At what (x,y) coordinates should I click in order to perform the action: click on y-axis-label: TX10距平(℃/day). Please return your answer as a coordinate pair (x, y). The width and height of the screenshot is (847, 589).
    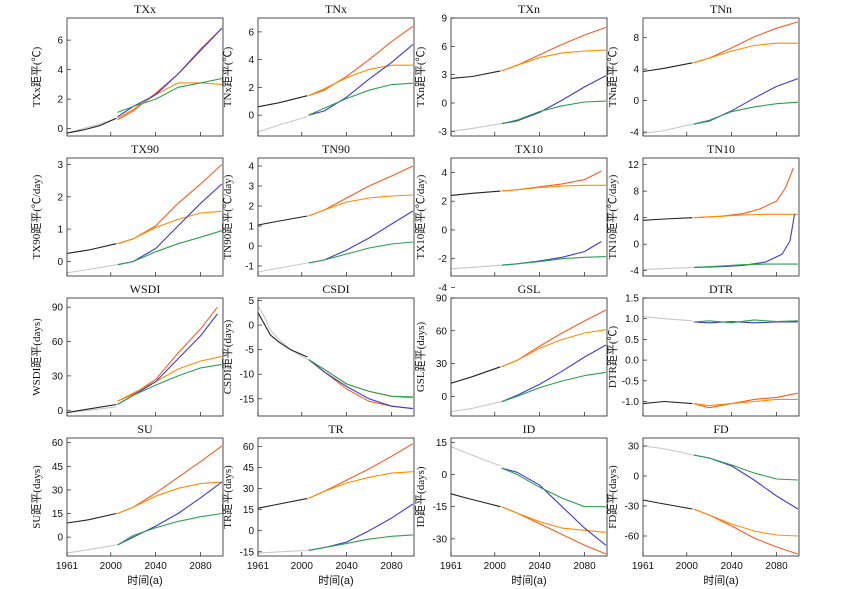
    Looking at the image, I should click on (420, 216).